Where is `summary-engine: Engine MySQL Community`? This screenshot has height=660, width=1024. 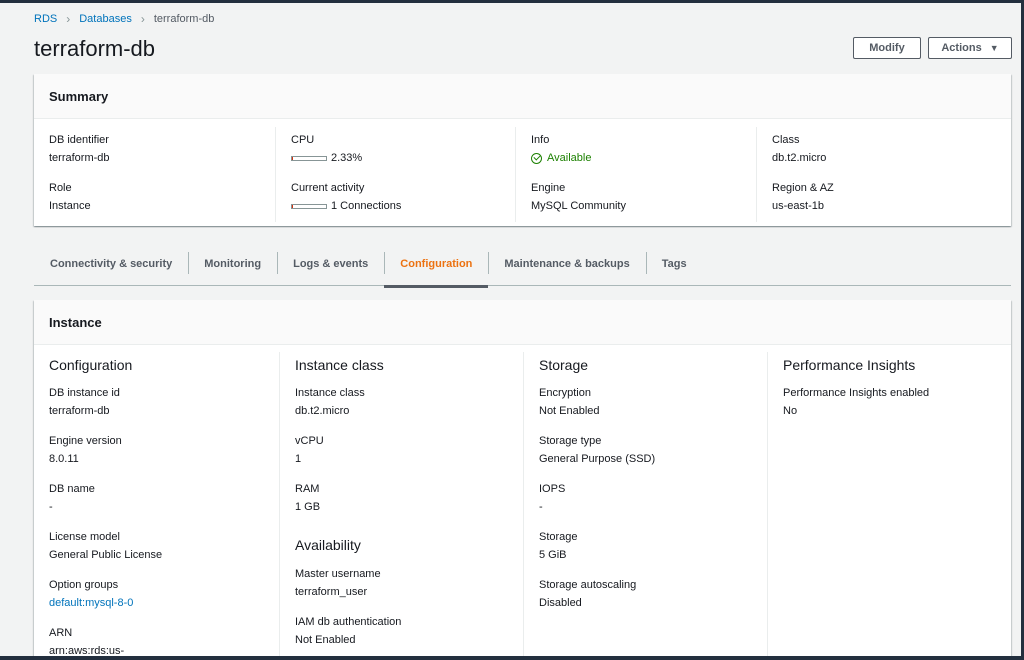 summary-engine: Engine MySQL Community is located at coordinates (578, 197).